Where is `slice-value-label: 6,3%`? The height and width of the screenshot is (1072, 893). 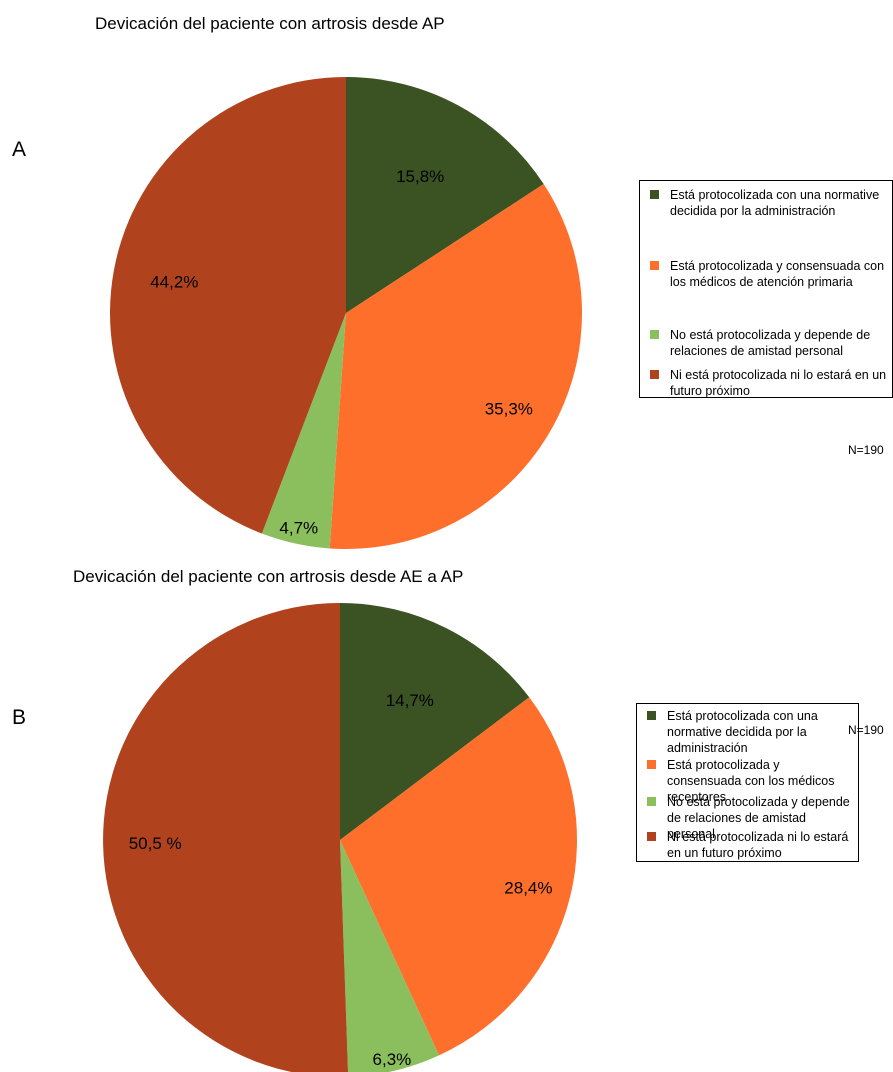 slice-value-label: 6,3% is located at coordinates (392, 1059).